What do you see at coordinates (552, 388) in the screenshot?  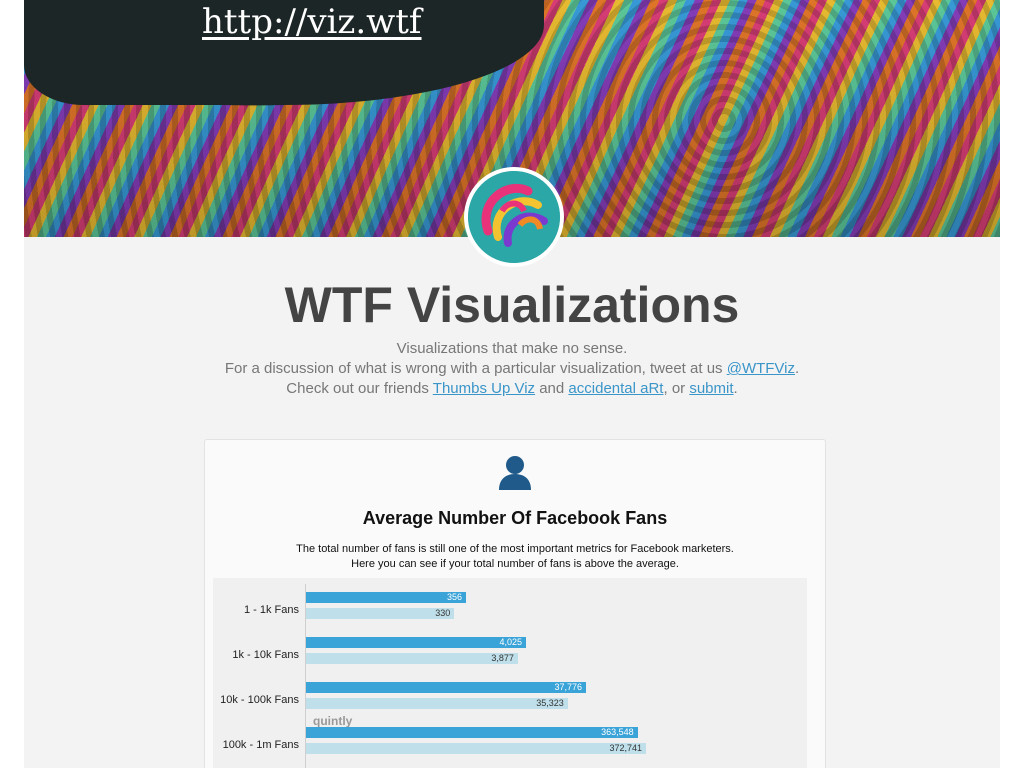 I see `friends-and-text: and` at bounding box center [552, 388].